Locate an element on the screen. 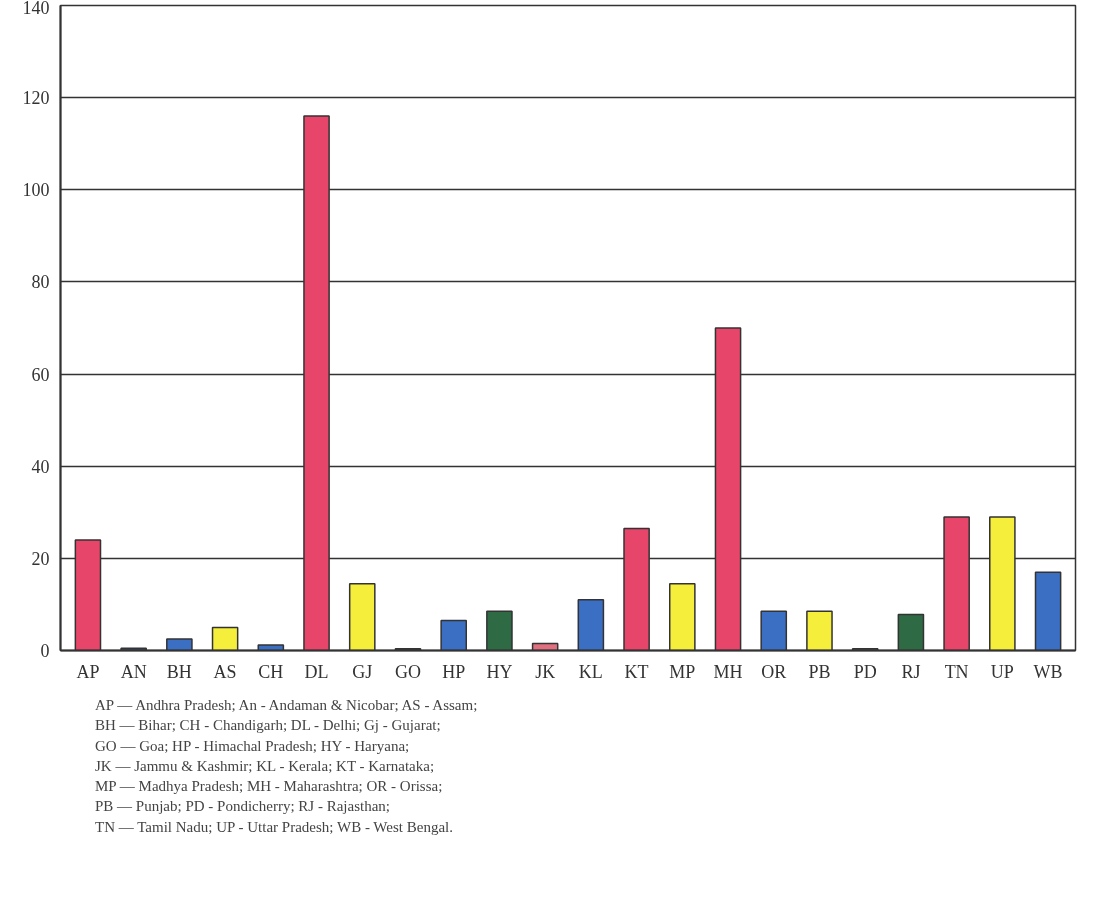 The image size is (1093, 902). text: GO — Goa; HP - Himachal Pradesh; HY - Haryana; is located at coordinates (252, 745).